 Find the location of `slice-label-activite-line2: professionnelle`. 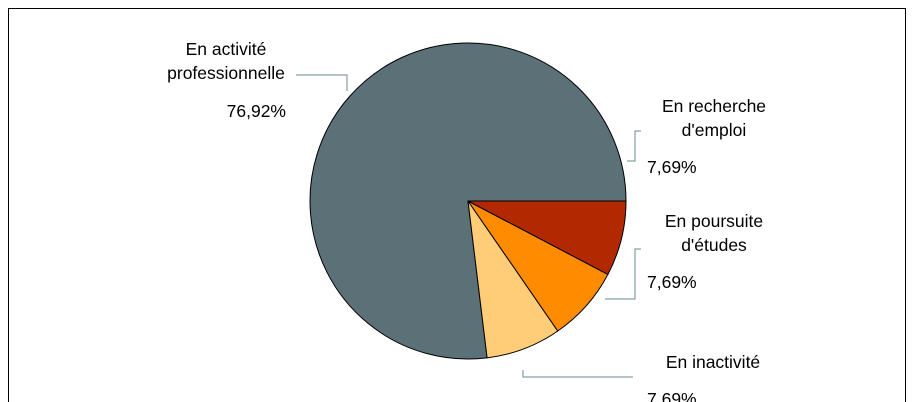

slice-label-activite-line2: professionnelle is located at coordinates (226, 73).